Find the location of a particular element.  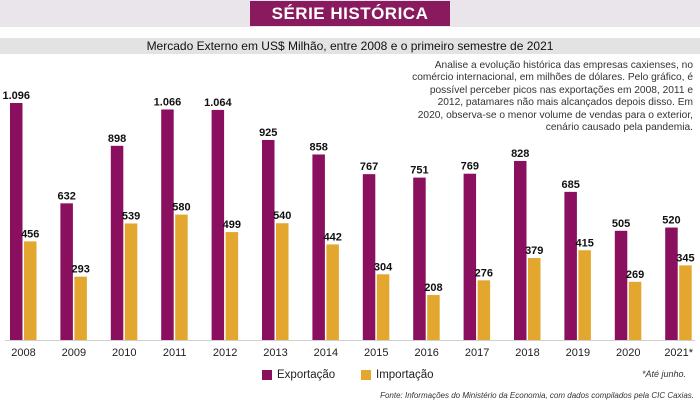

export-value-label-2010: 898 is located at coordinates (117, 139).